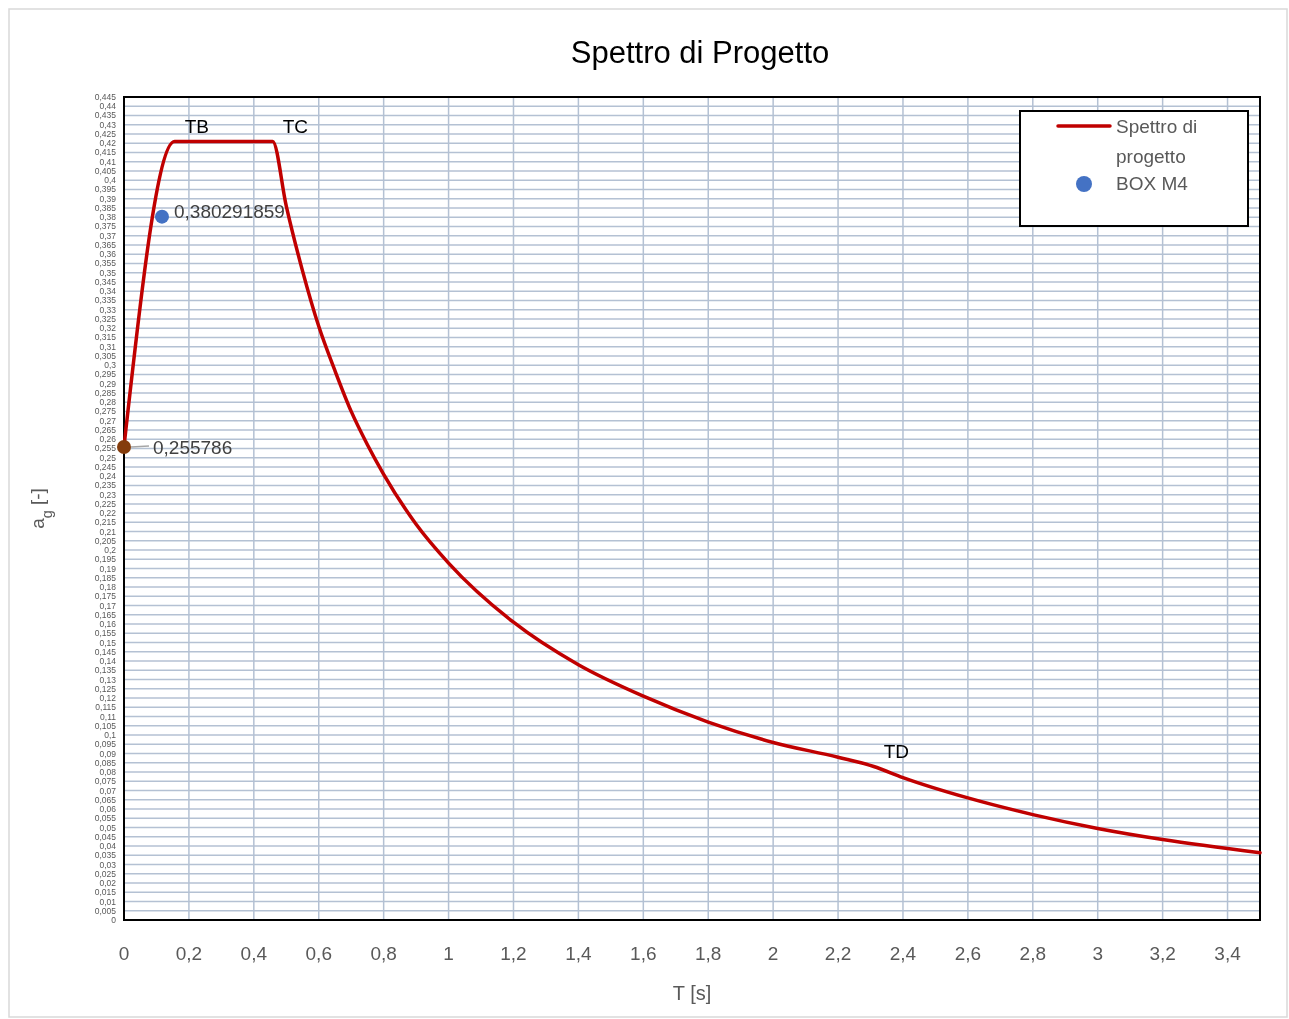 The image size is (1289, 1019). Describe the element at coordinates (189, 953) in the screenshot. I see `x-tick-label: 0,2` at that location.